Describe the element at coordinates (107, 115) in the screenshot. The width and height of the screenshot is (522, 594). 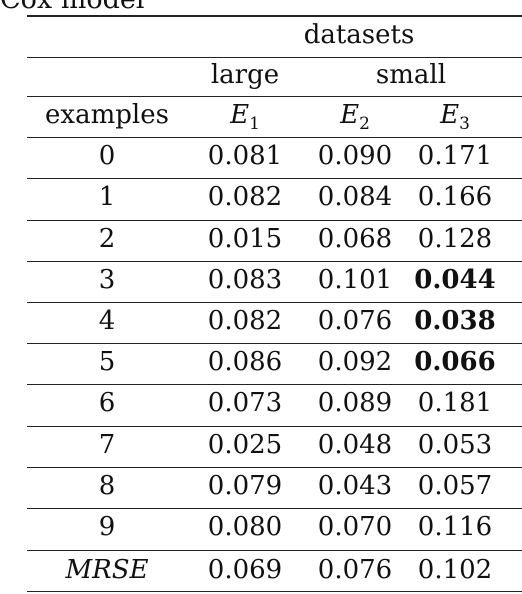
I see `row-header-examples: examples` at that location.